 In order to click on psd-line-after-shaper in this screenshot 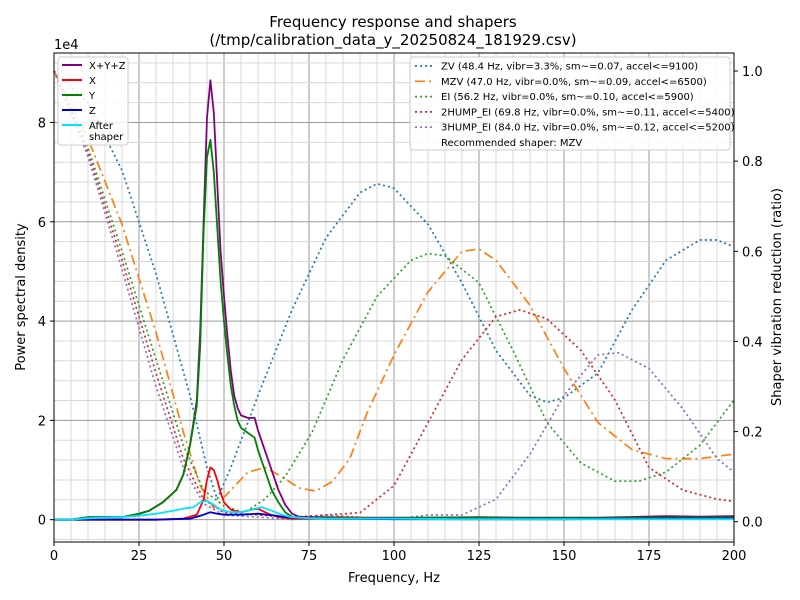, I will do `click(394, 510)`.